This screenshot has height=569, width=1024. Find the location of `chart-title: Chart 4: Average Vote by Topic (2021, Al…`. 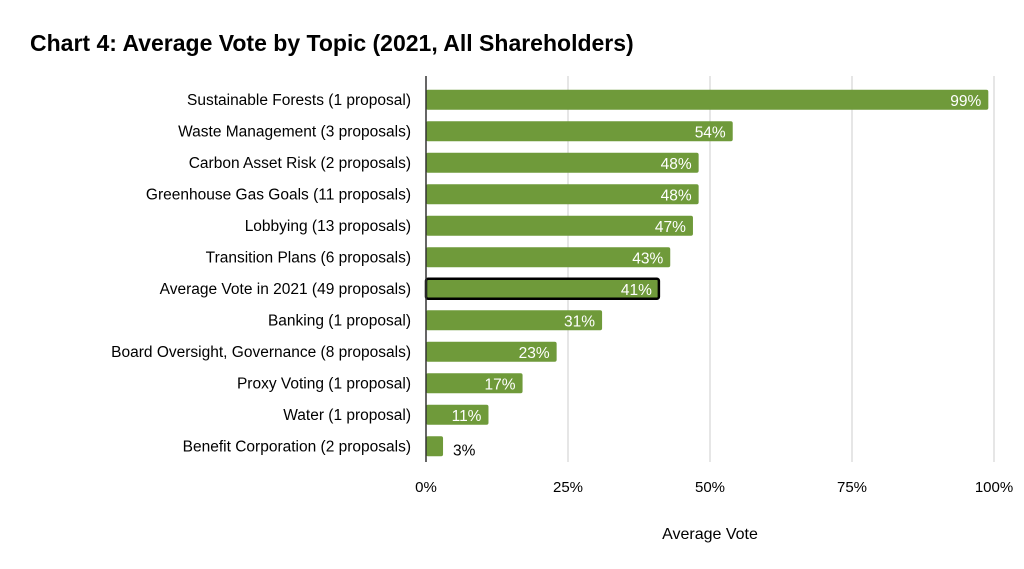

chart-title: Chart 4: Average Vote by Topic (2021, Al… is located at coordinates (332, 43).